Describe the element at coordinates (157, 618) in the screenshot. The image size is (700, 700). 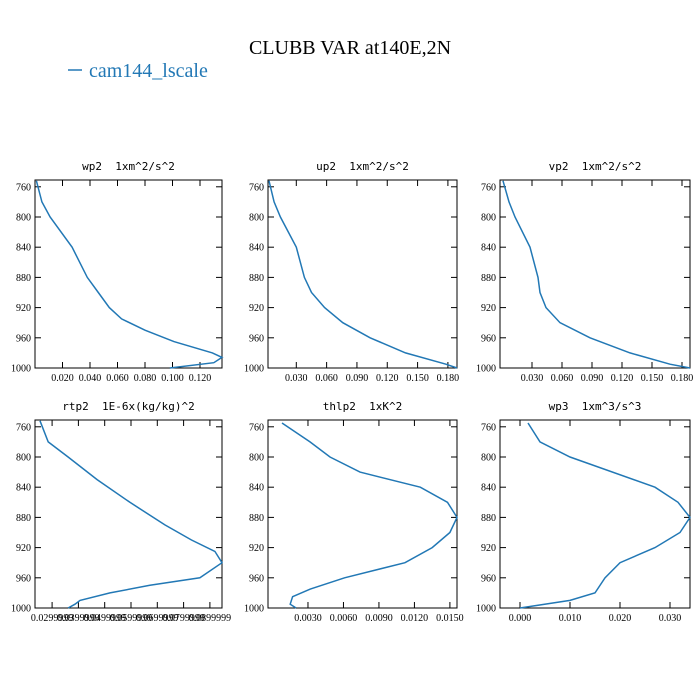
I see `x-tick-label: 0.0699999` at that location.